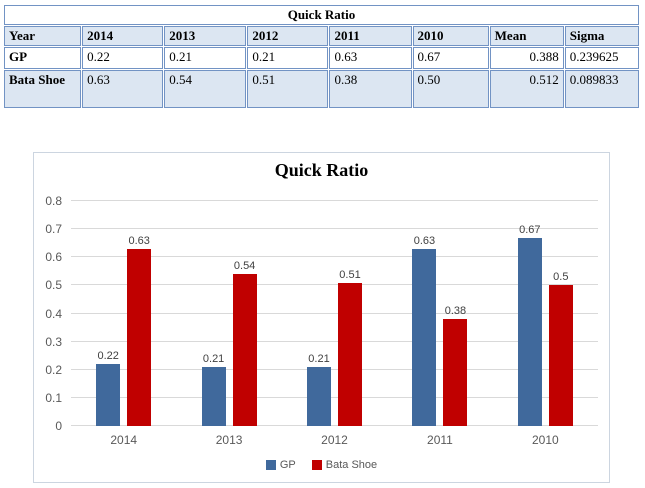 The image size is (645, 488). What do you see at coordinates (43, 36) in the screenshot?
I see `header-year: Year` at bounding box center [43, 36].